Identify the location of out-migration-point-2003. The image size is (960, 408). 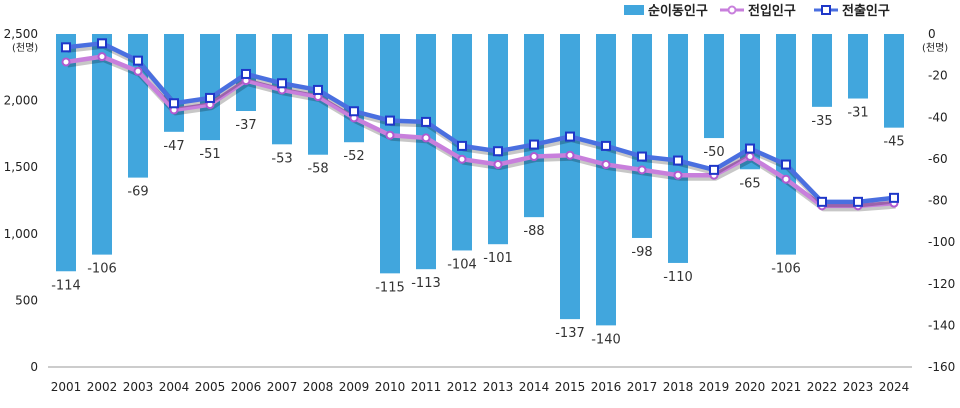
(138, 60).